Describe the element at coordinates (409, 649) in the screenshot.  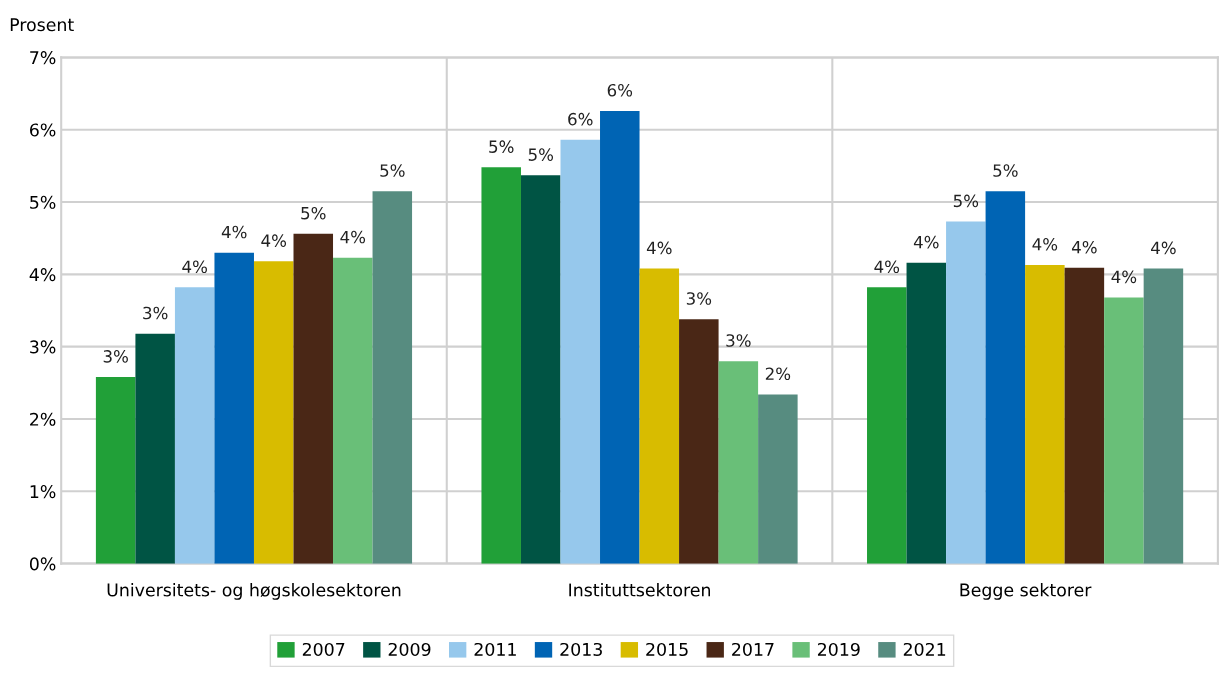
I see `legend-label: 2009` at that location.